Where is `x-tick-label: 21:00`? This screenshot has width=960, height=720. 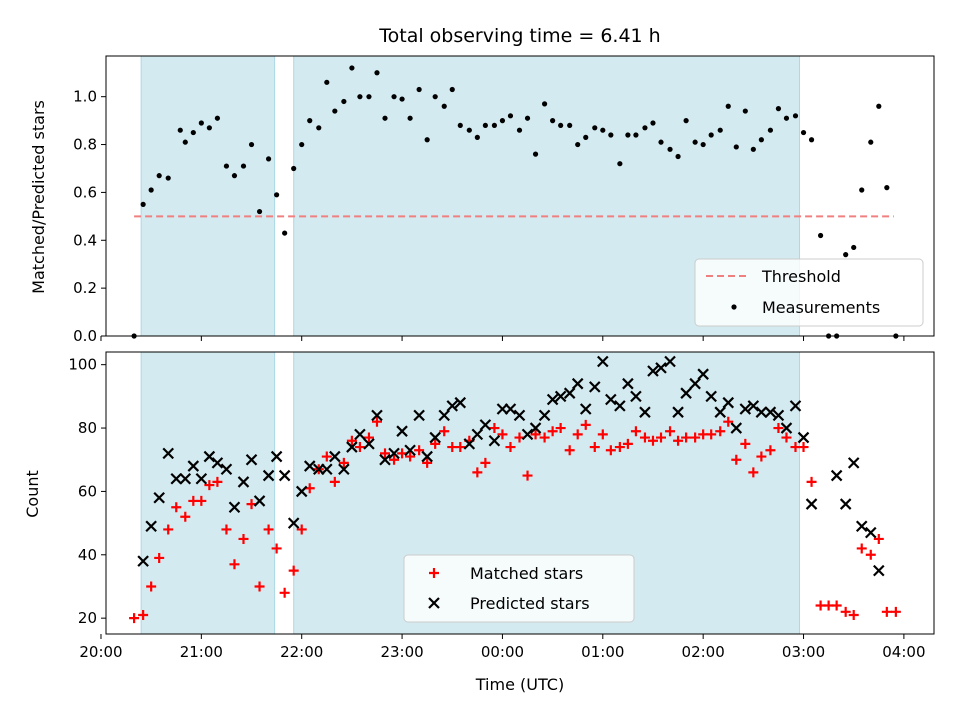
x-tick-label: 21:00 is located at coordinates (201, 652).